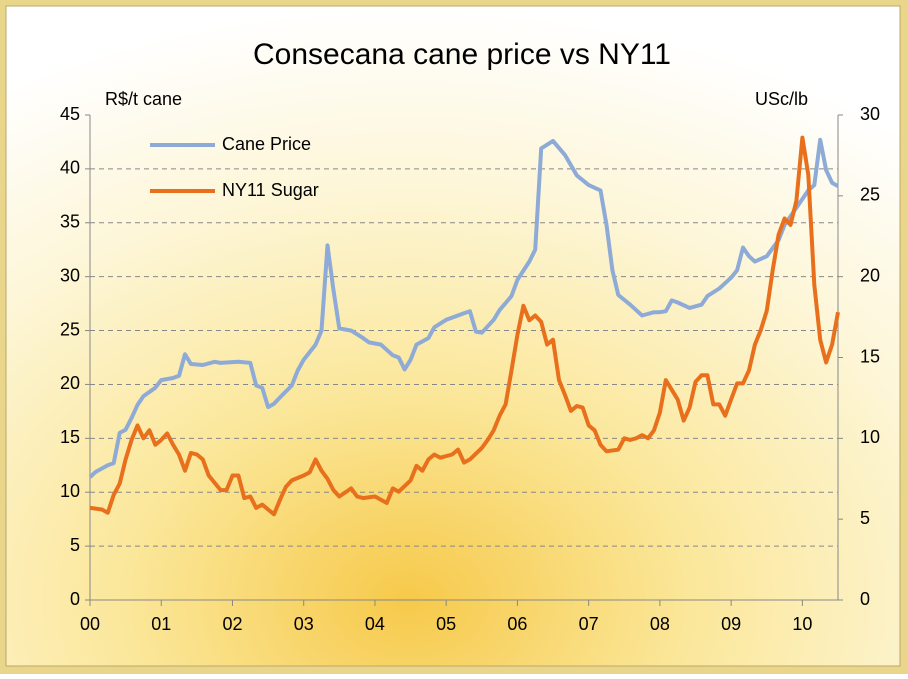  Describe the element at coordinates (70, 114) in the screenshot. I see `y-tick-label: 45` at that location.